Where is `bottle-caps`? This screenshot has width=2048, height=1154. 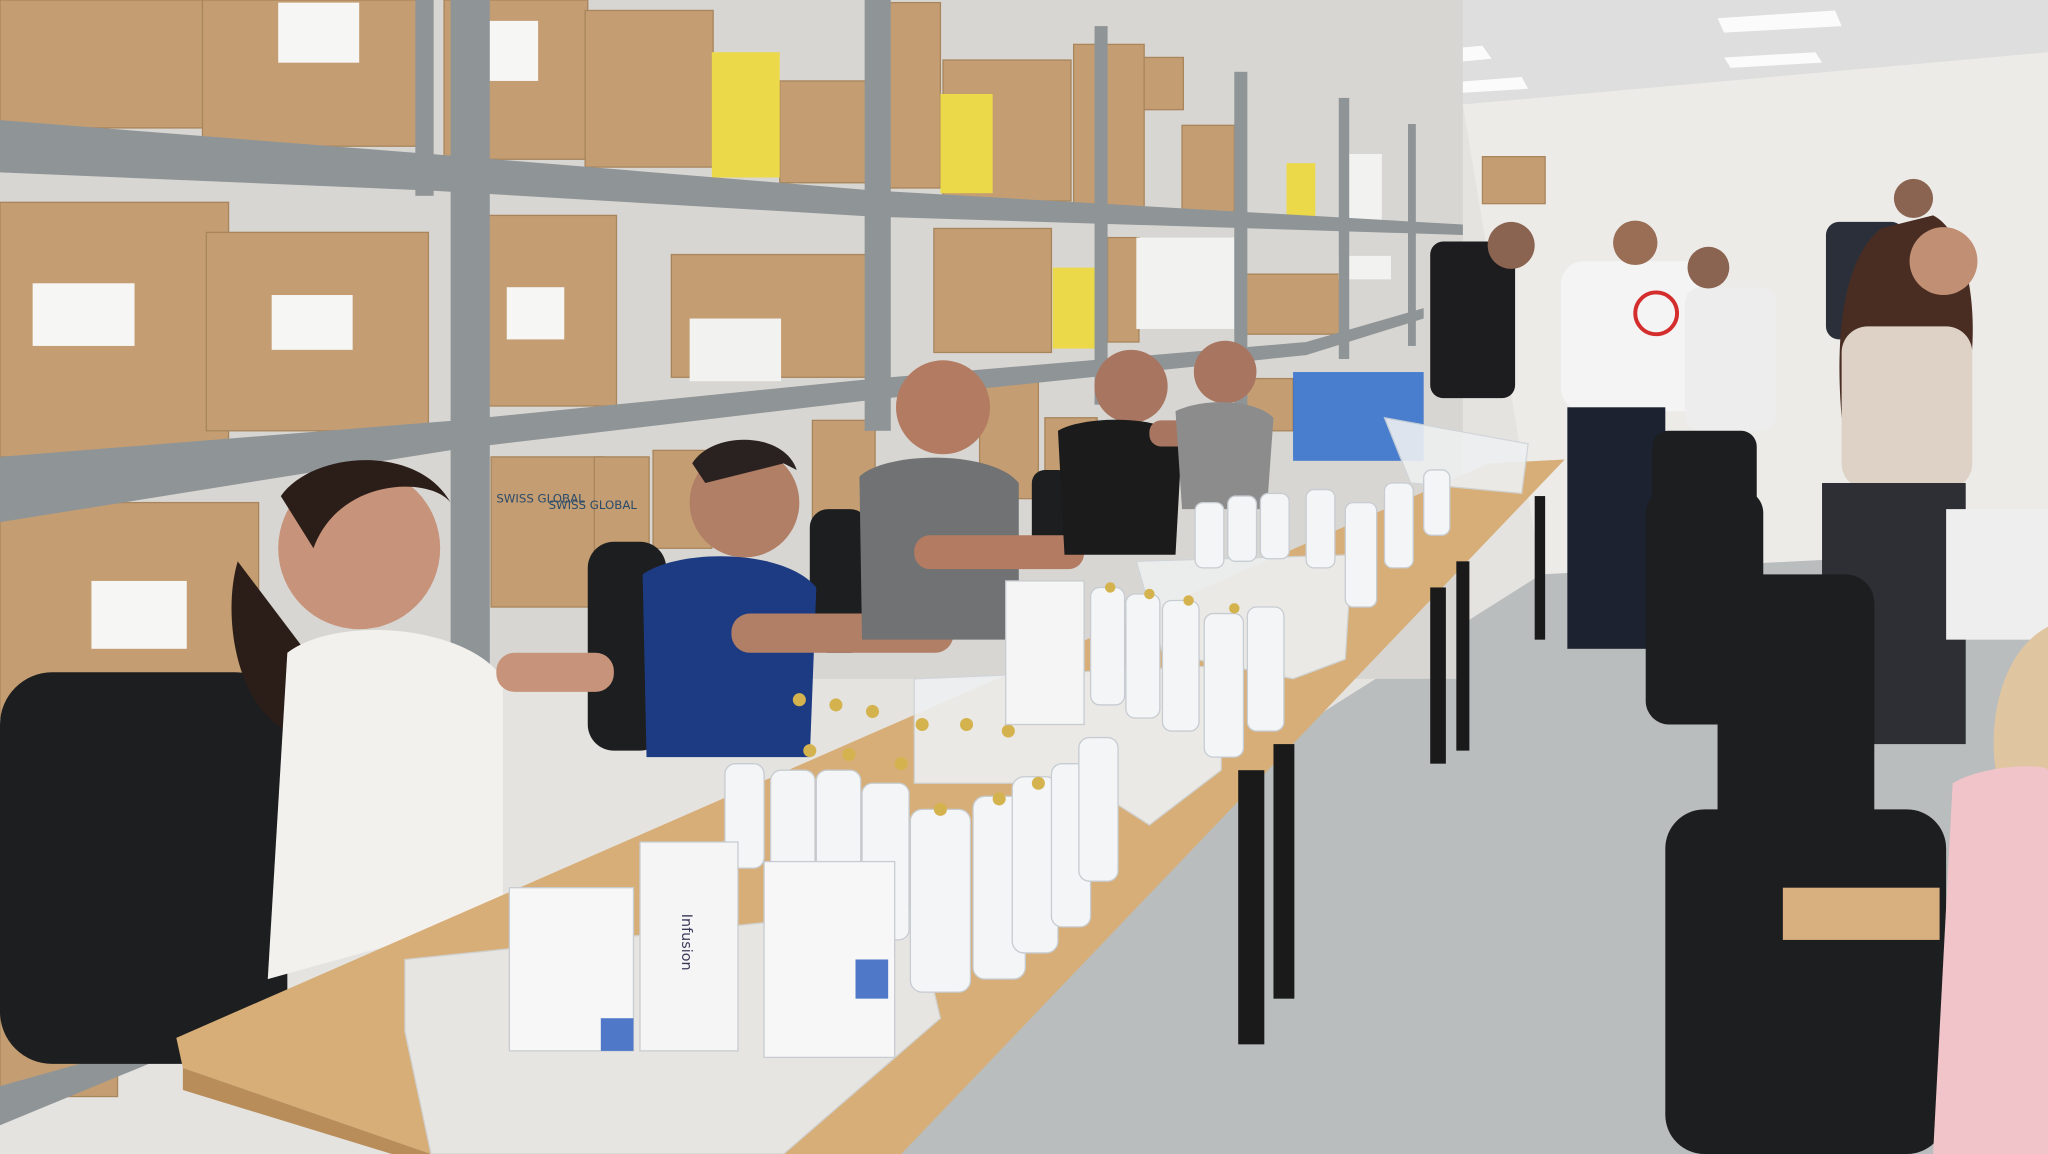
bottle-caps is located at coordinates (1016, 699).